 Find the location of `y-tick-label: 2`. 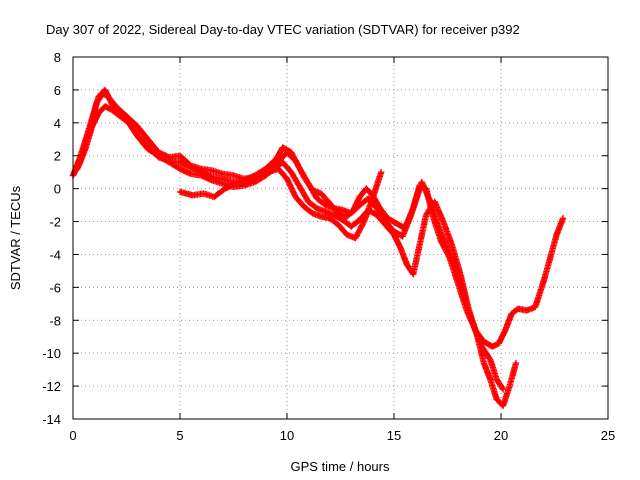

y-tick-label: 2 is located at coordinates (57, 156).